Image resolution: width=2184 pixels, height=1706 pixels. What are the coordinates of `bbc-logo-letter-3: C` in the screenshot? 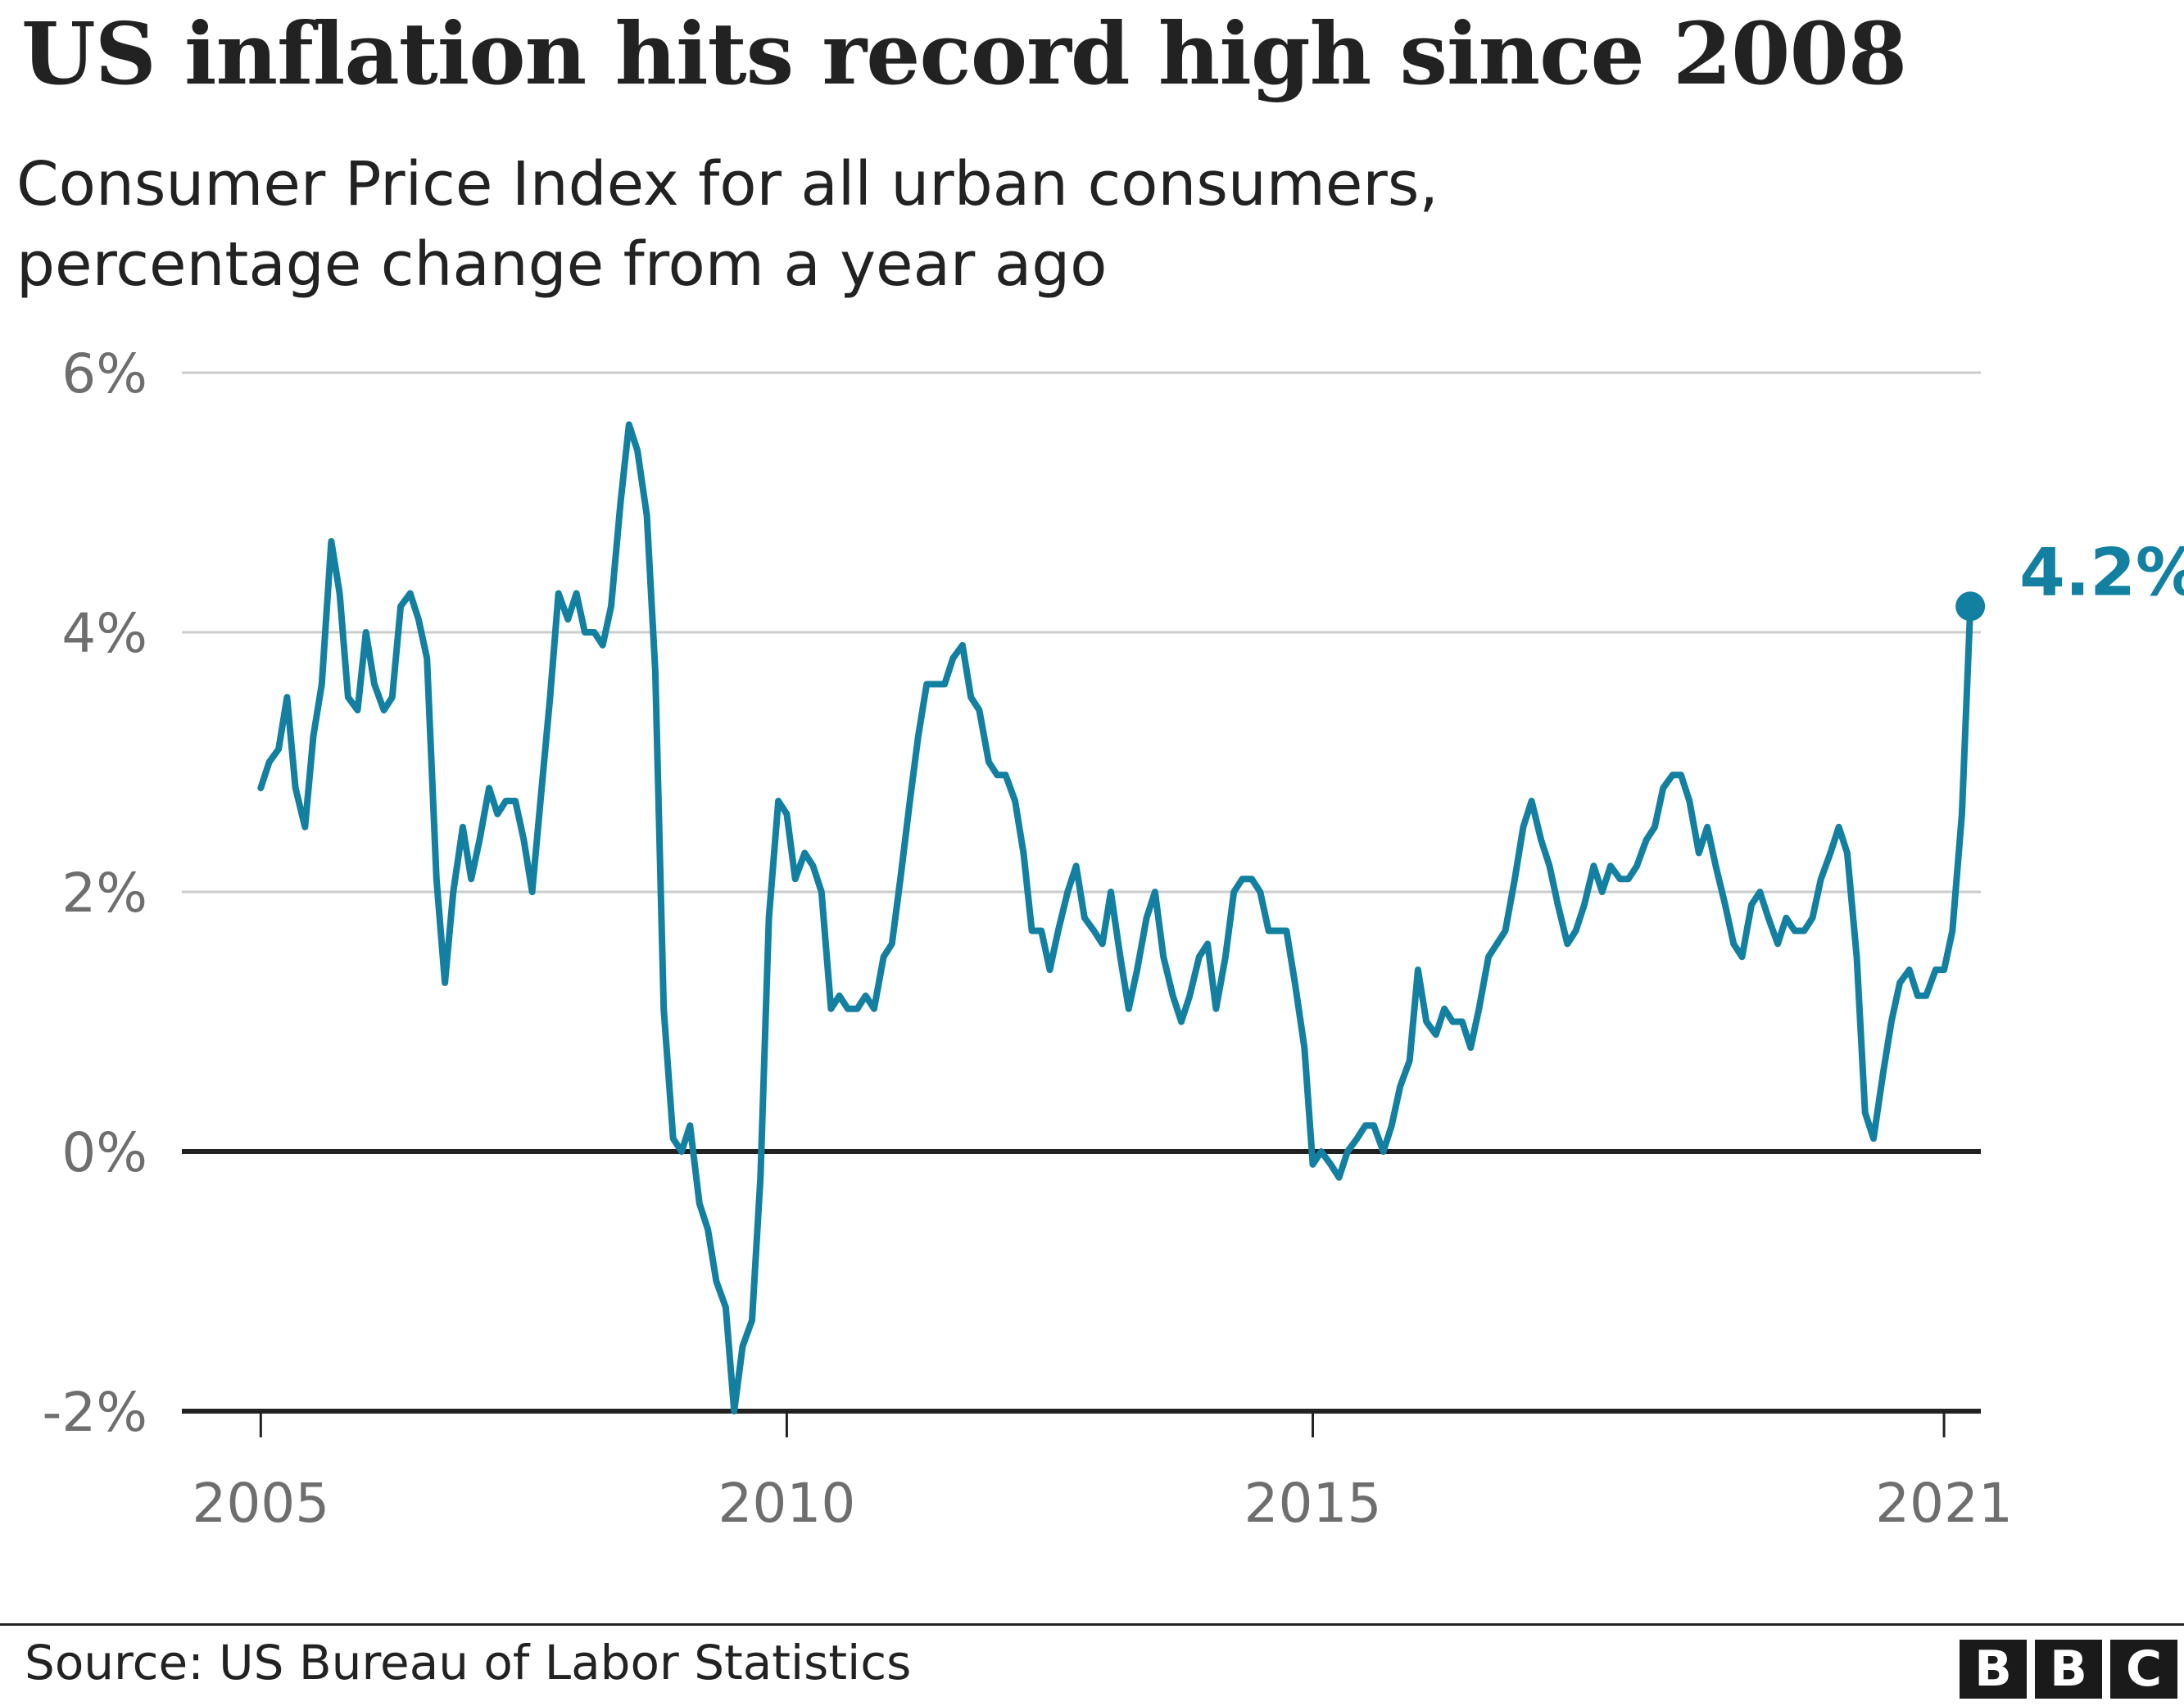 It's located at (2143, 1669).